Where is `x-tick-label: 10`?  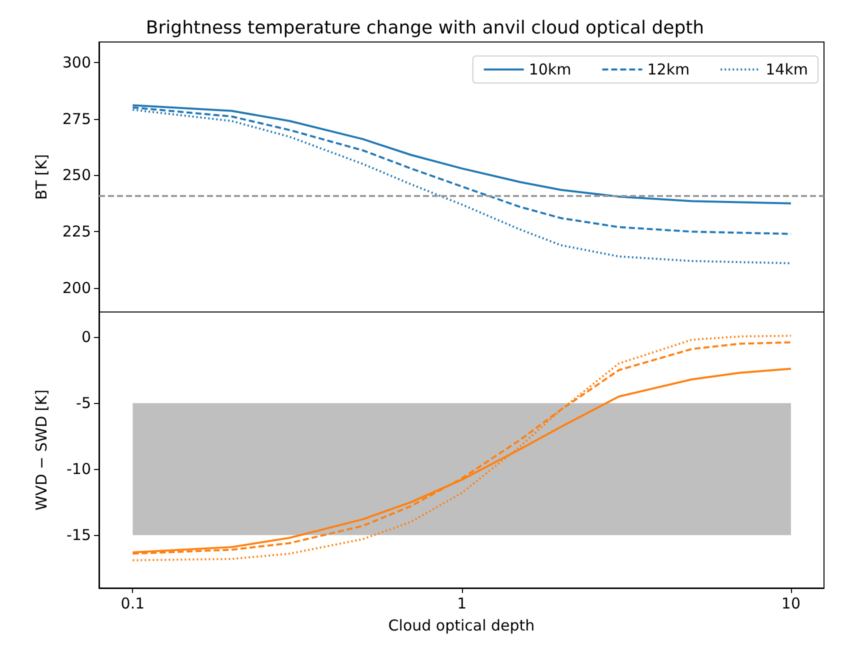 x-tick-label: 10 is located at coordinates (791, 603).